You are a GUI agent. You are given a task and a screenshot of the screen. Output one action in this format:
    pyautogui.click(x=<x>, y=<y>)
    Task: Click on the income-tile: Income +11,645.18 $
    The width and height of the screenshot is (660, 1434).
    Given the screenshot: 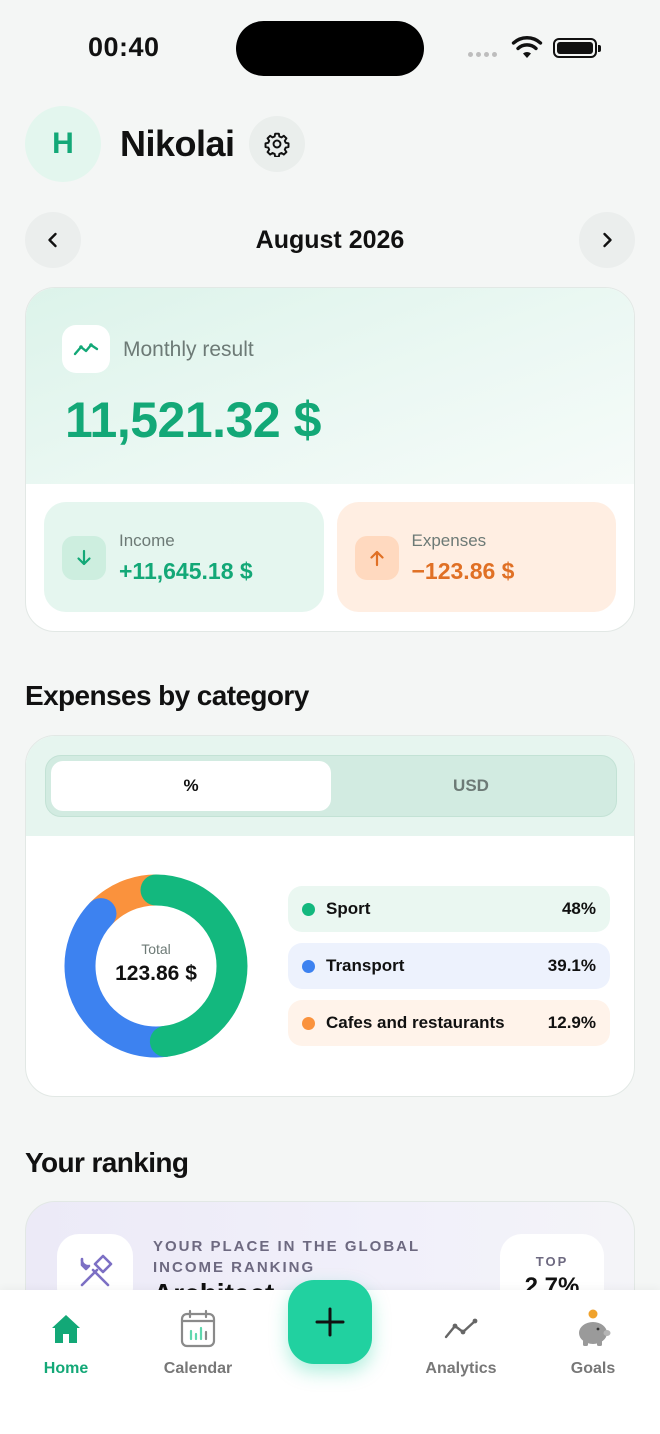 What is the action you would take?
    pyautogui.click(x=184, y=557)
    